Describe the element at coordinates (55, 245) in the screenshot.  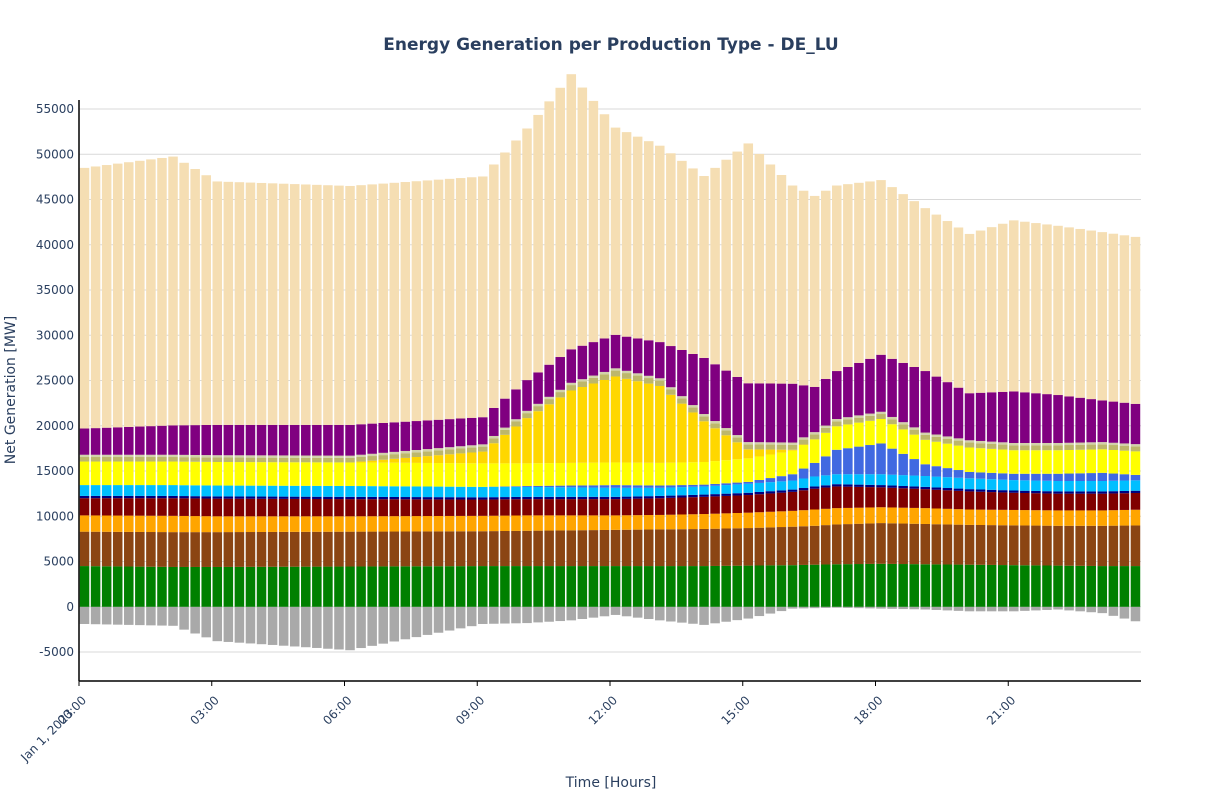
I see `y-tick-label: 40000` at that location.